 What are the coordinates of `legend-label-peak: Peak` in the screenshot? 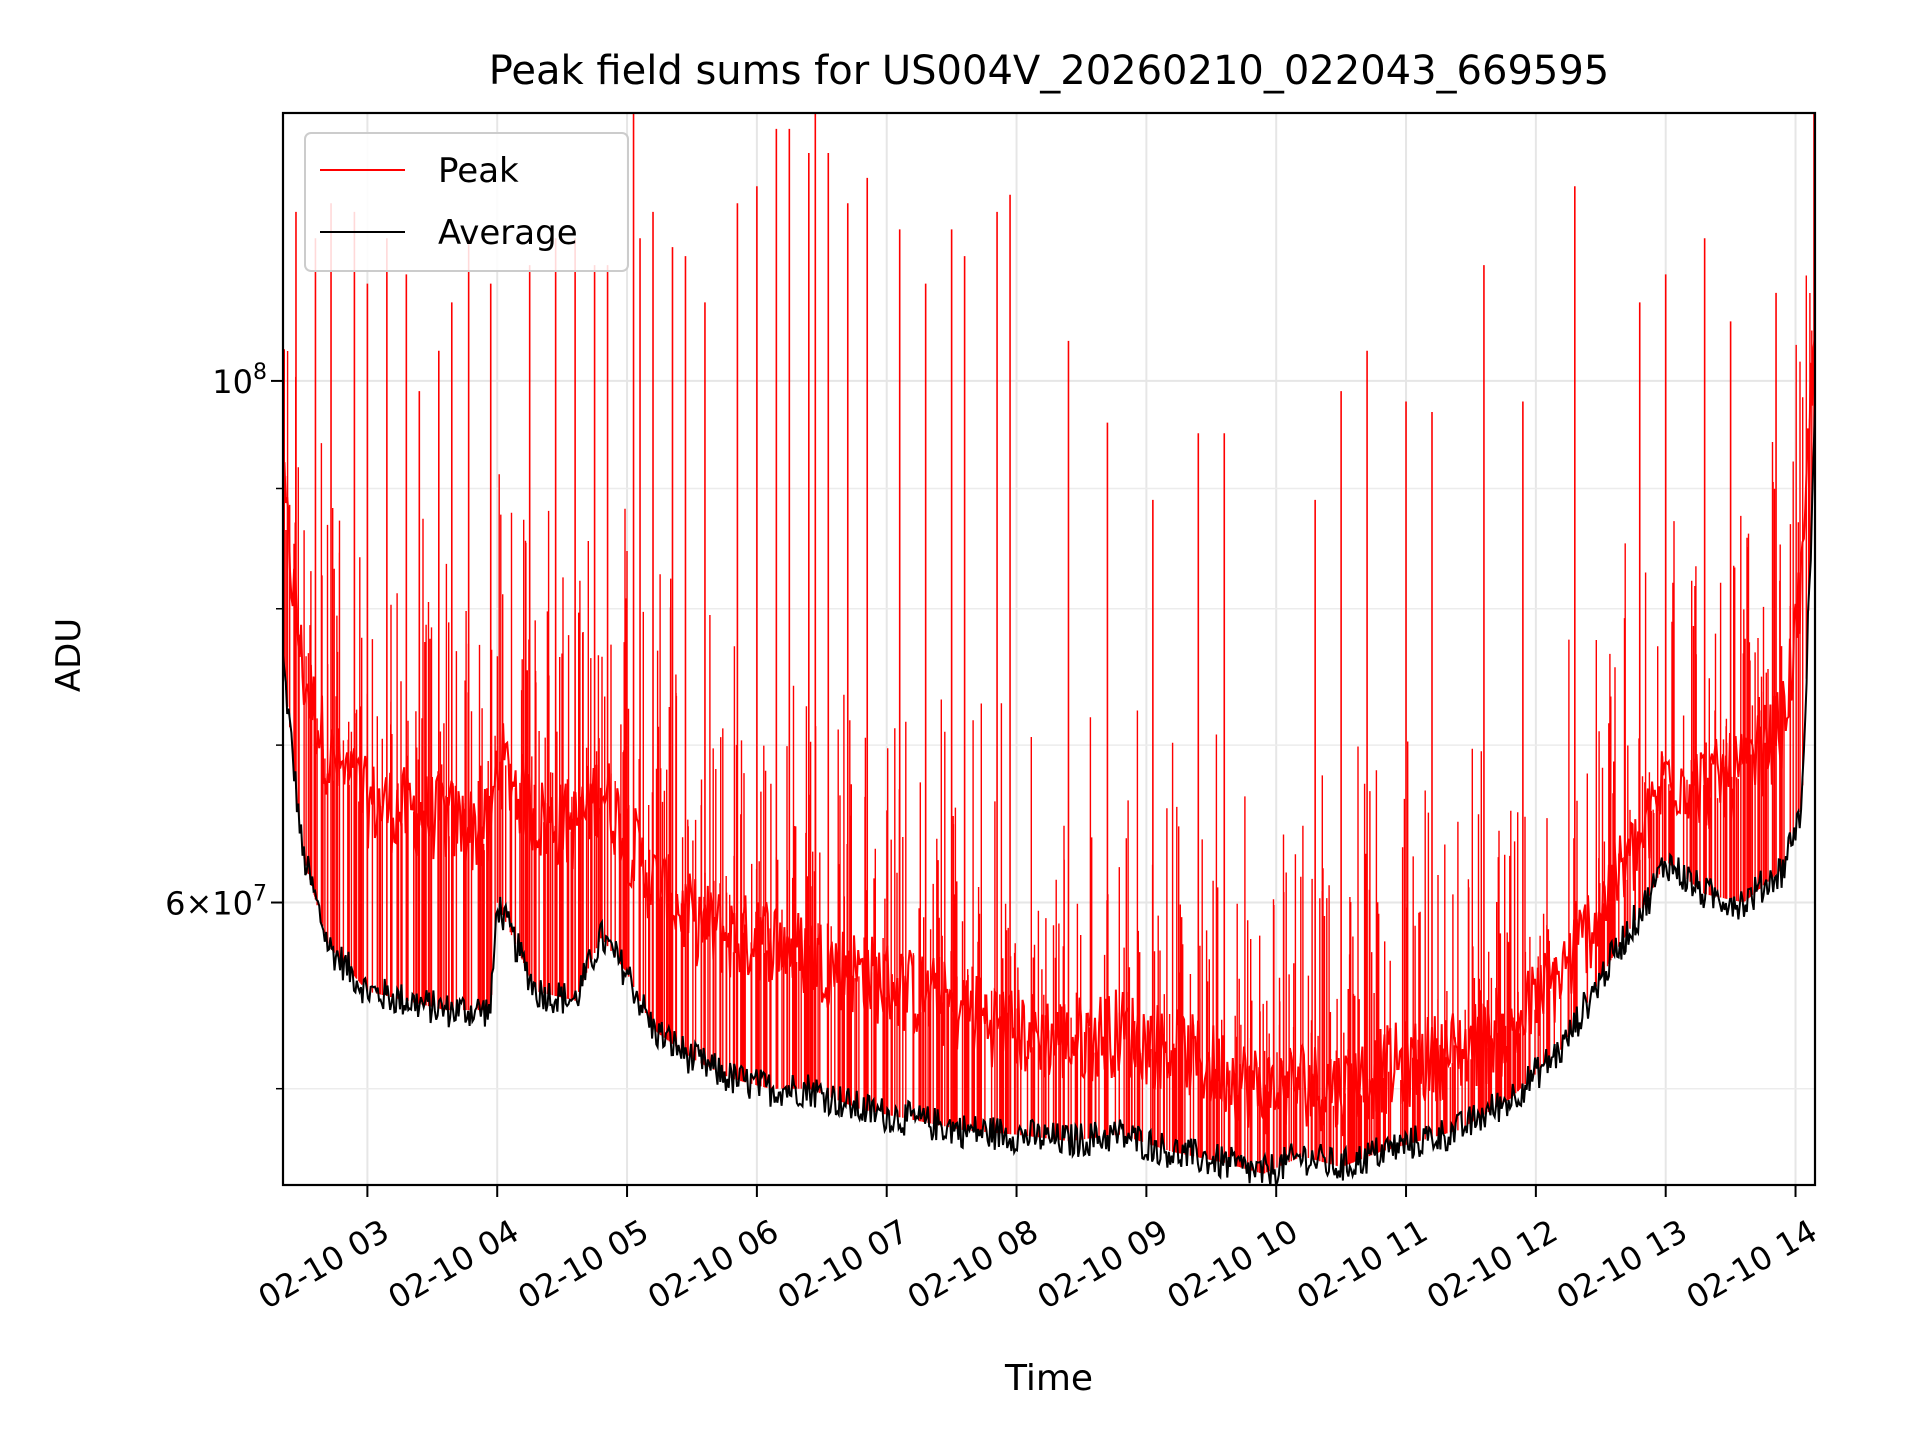 It's located at (478, 171).